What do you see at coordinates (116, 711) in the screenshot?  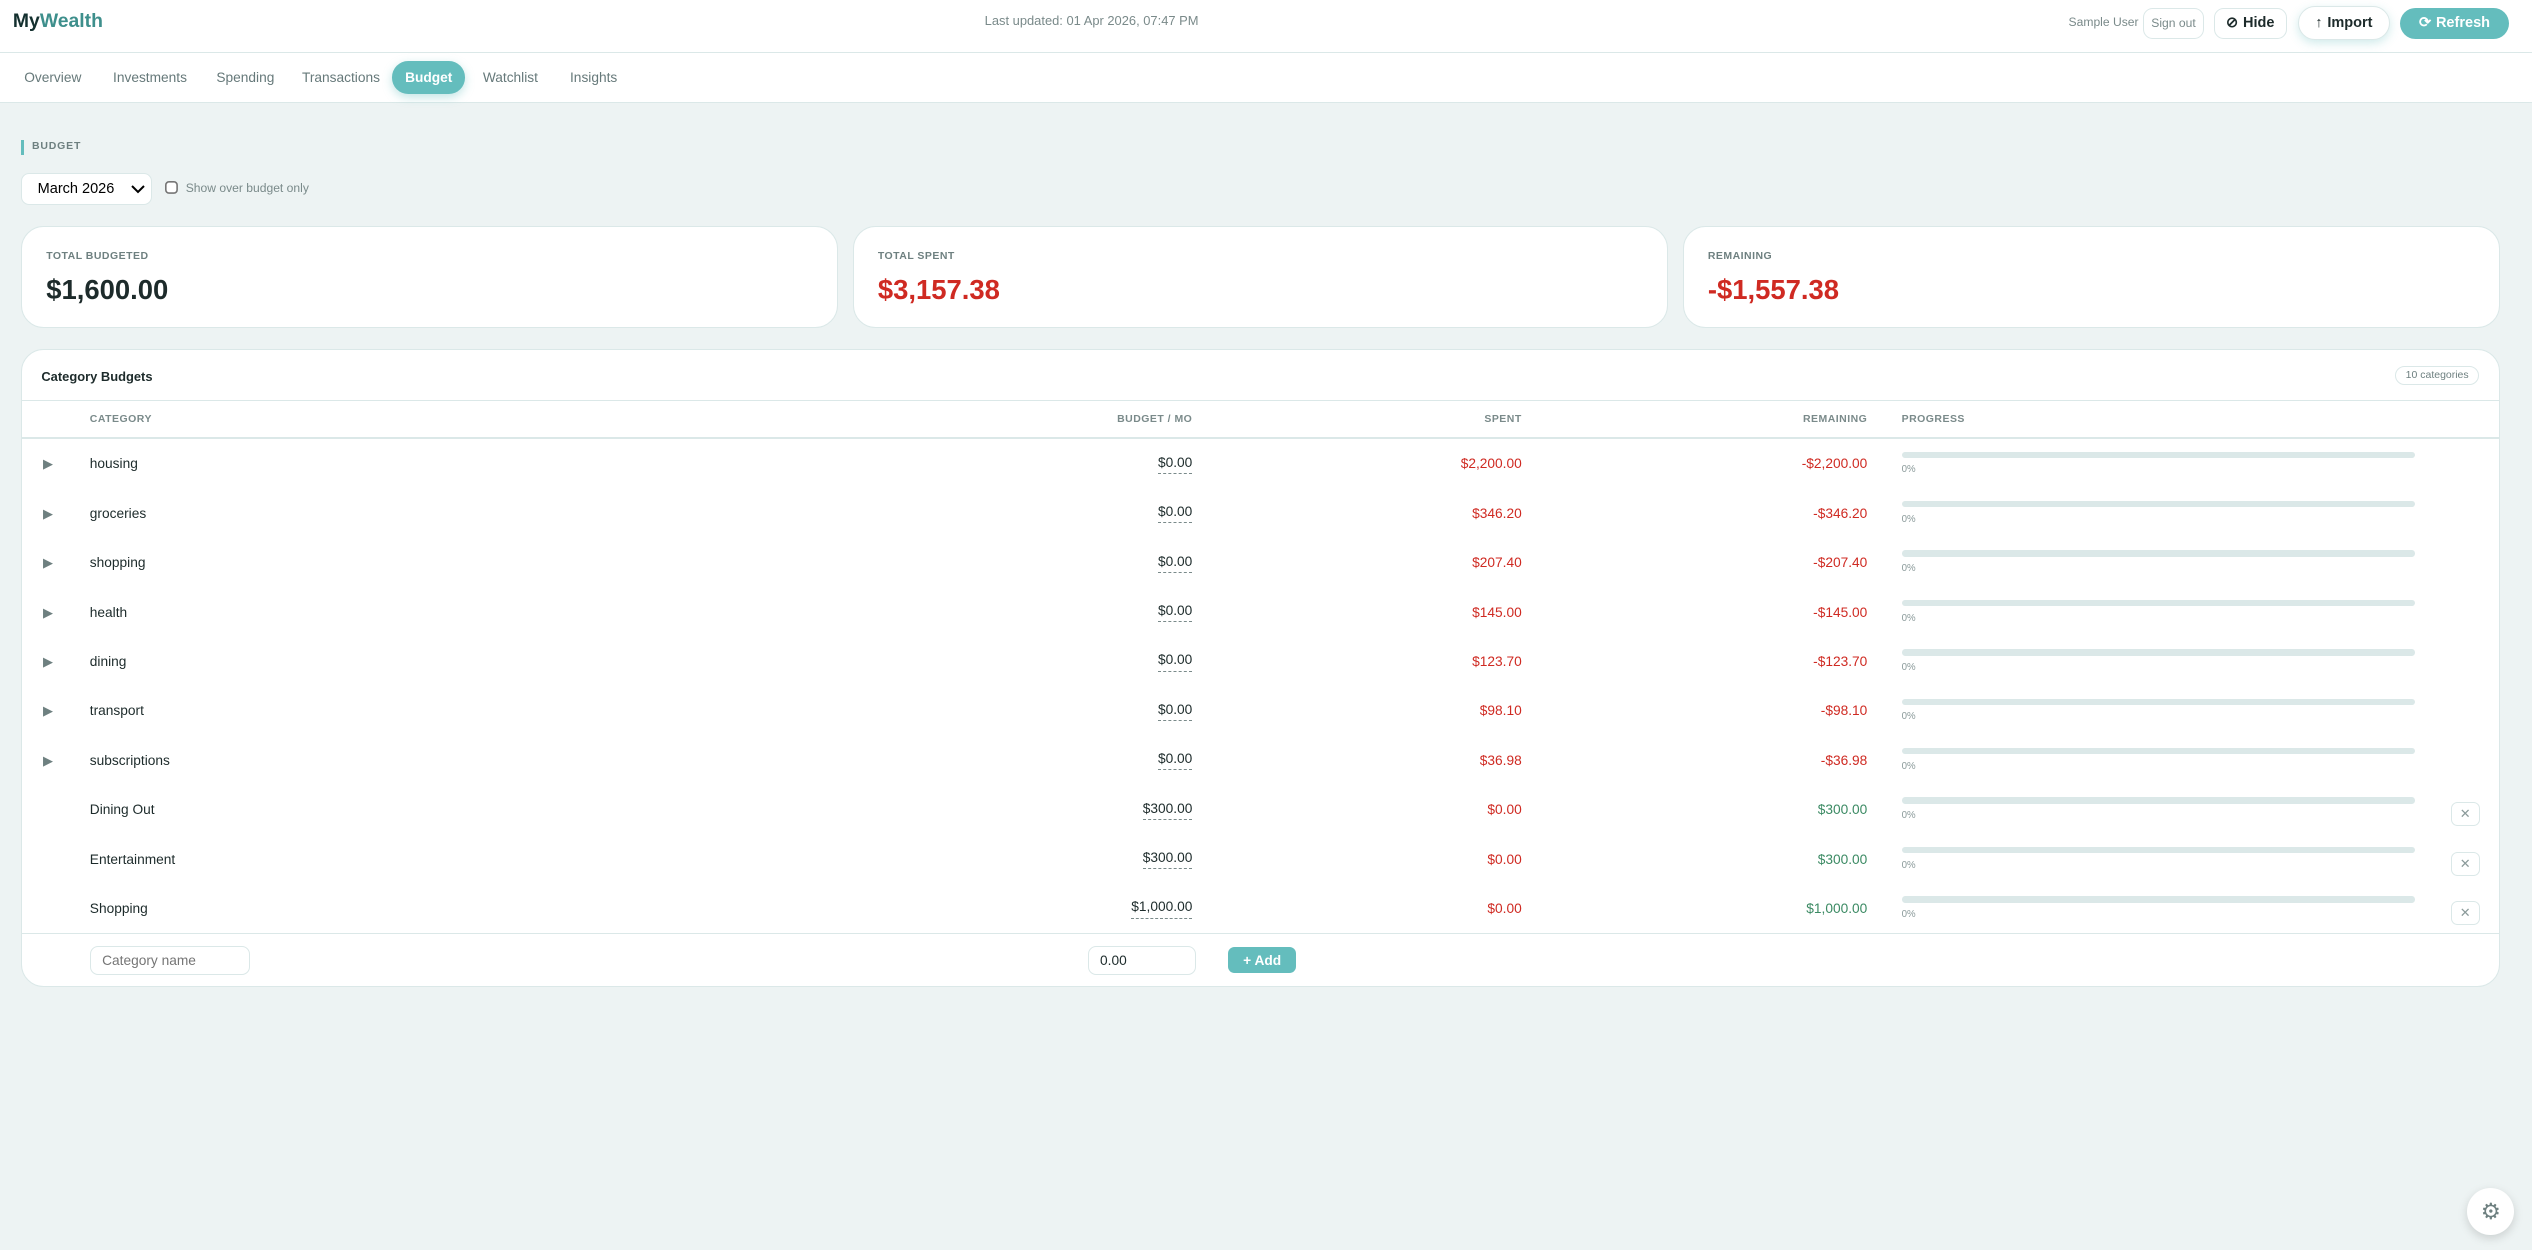 I see `category-name: transport` at bounding box center [116, 711].